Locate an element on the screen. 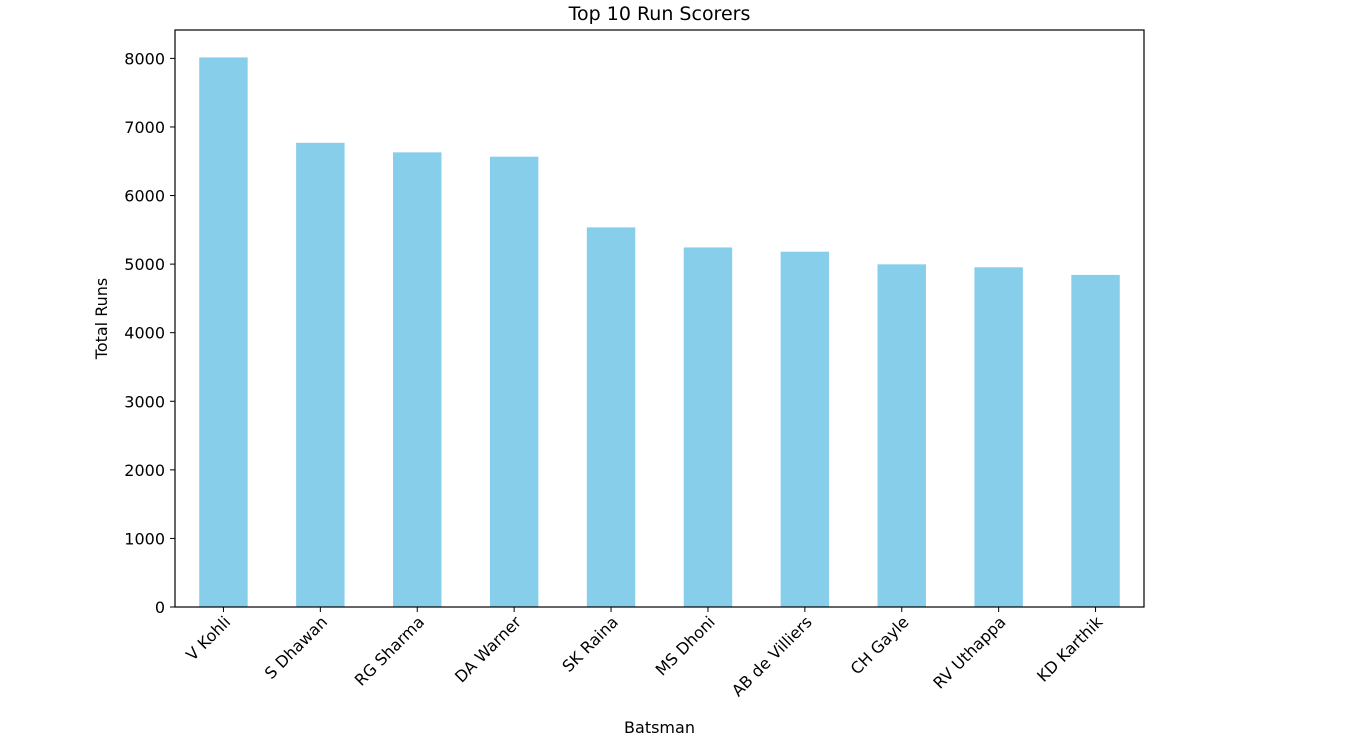 Image resolution: width=1370 pixels, height=755 pixels. x-axis-label: Batsman is located at coordinates (659, 727).